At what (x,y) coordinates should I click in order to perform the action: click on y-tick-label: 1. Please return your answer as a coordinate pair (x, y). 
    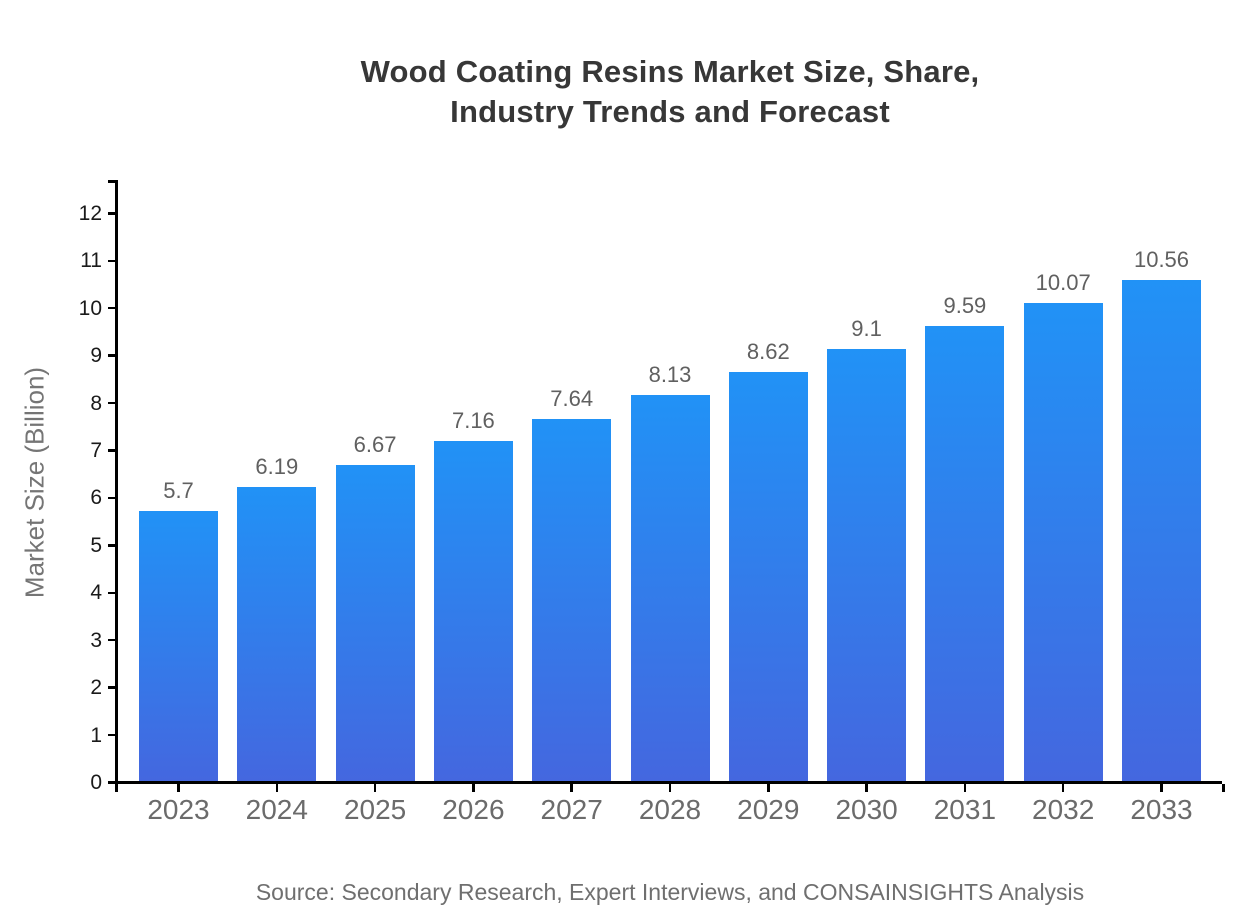
    Looking at the image, I should click on (96, 735).